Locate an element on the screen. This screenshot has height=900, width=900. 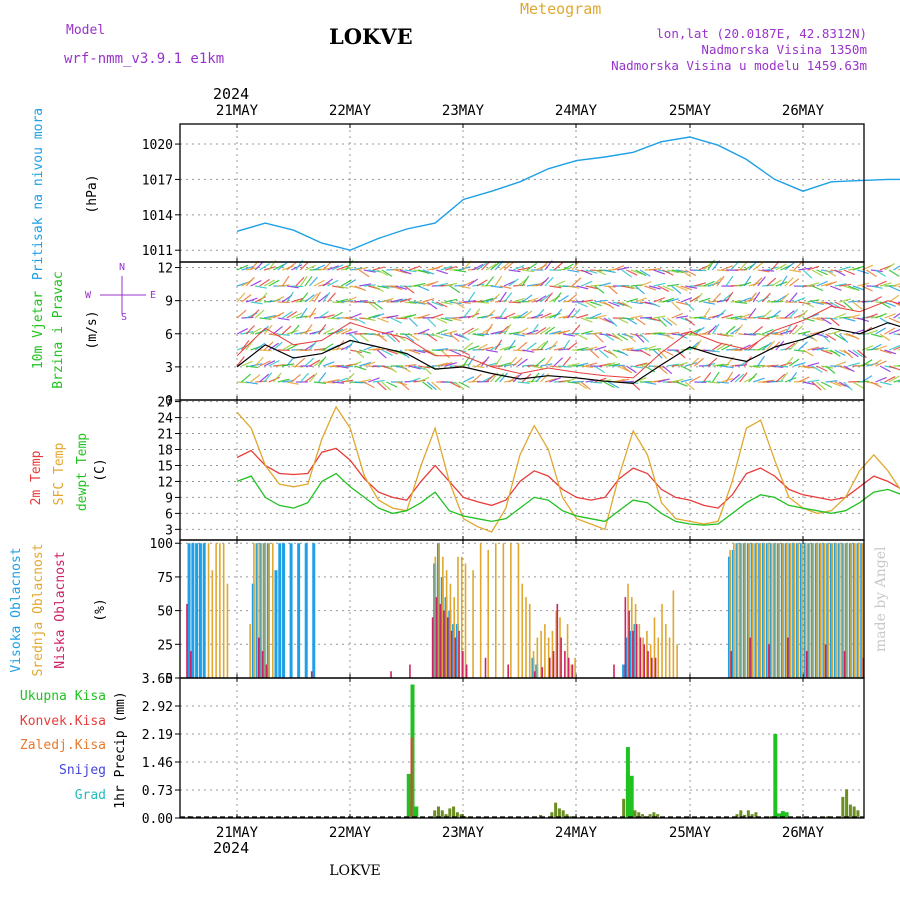
conv-spike is located at coordinates (411, 777).